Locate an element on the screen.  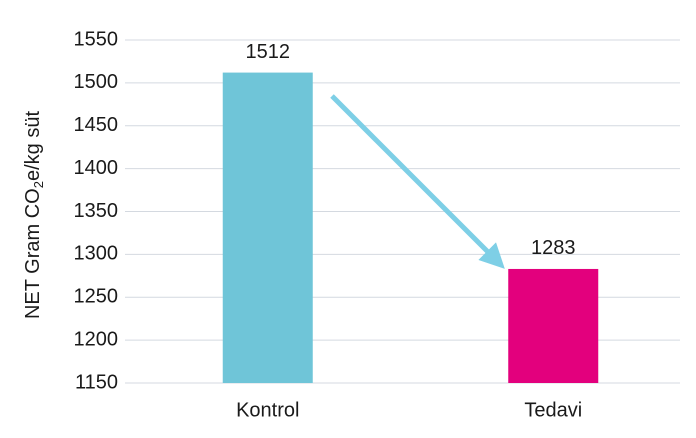
y-tick-label: 1500 is located at coordinates (96, 82).